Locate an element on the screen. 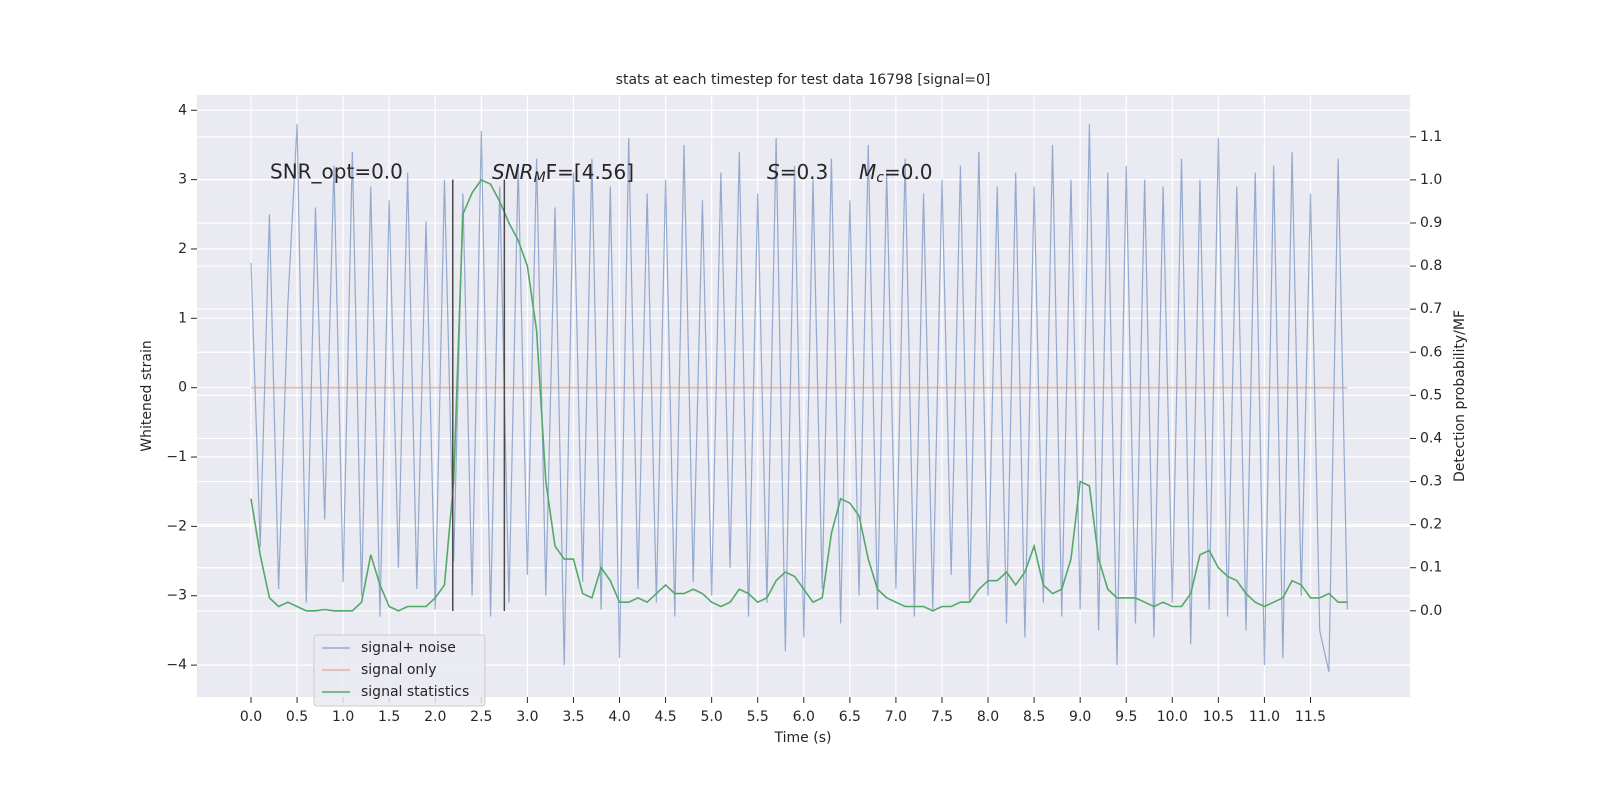 Image resolution: width=1600 pixels, height=804 pixels. x-tick-label: 2.0 is located at coordinates (435, 717).